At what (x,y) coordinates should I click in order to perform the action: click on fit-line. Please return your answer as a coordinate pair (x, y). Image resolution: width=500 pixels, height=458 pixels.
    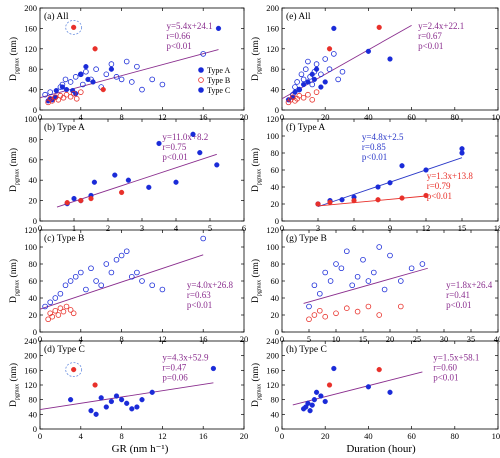
    Looking at the image, I should click on (365, 285).